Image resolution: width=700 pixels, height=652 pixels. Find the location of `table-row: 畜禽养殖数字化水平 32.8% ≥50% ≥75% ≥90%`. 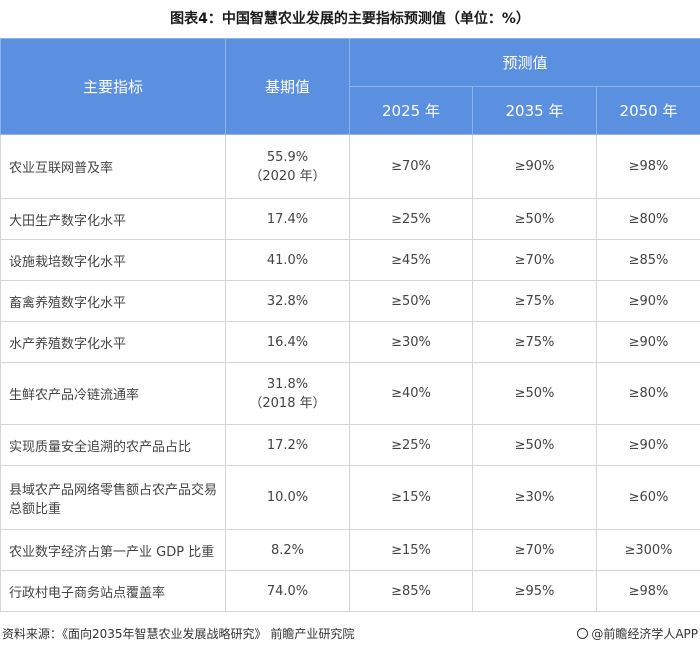

table-row: 畜禽养殖数字化水平 32.8% ≥50% ≥75% ≥90% is located at coordinates (350, 301).